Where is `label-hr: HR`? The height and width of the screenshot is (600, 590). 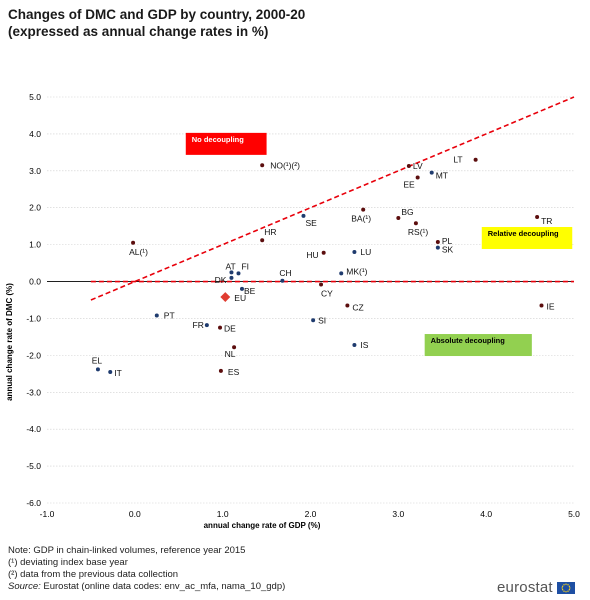
label-hr: HR is located at coordinates (270, 232).